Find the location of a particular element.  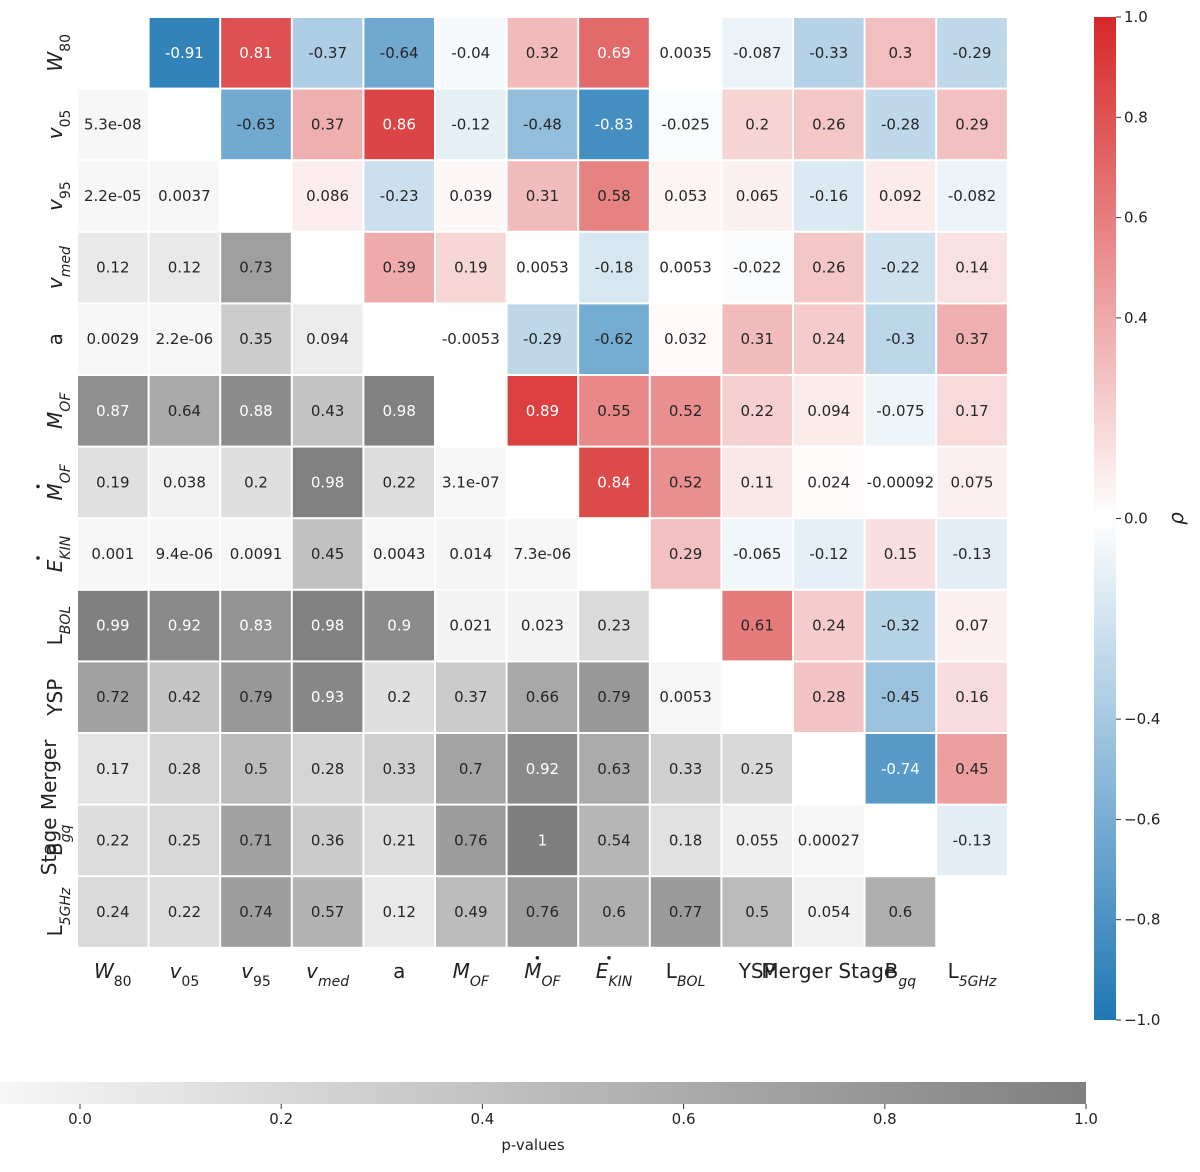

rho-value-label: -0.33 is located at coordinates (828, 53).